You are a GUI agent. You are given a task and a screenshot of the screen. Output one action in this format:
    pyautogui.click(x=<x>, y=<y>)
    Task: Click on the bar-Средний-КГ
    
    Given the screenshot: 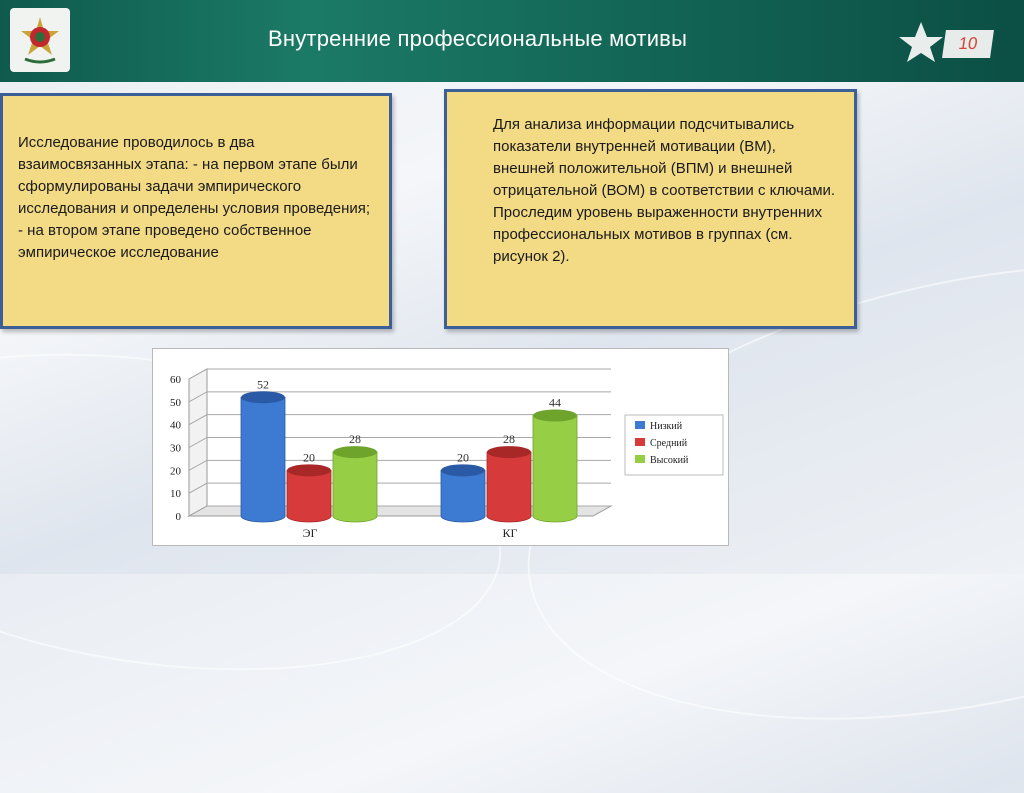 What is the action you would take?
    pyautogui.click(x=509, y=484)
    